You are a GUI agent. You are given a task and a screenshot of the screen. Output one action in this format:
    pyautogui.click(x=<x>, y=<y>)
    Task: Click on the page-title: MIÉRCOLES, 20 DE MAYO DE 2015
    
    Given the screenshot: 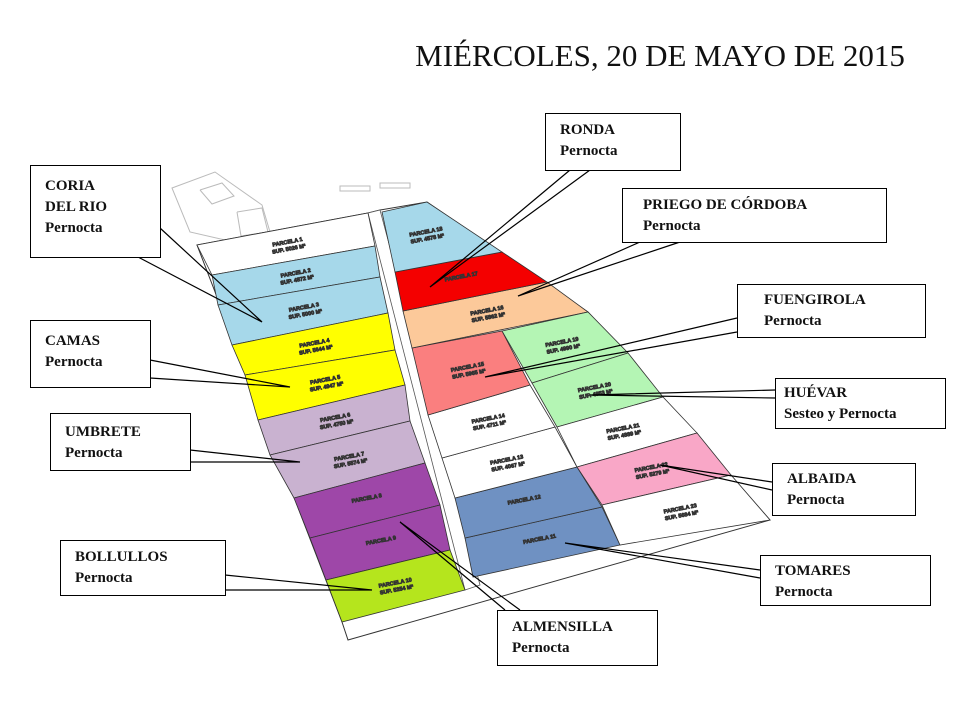 What is the action you would take?
    pyautogui.click(x=660, y=55)
    